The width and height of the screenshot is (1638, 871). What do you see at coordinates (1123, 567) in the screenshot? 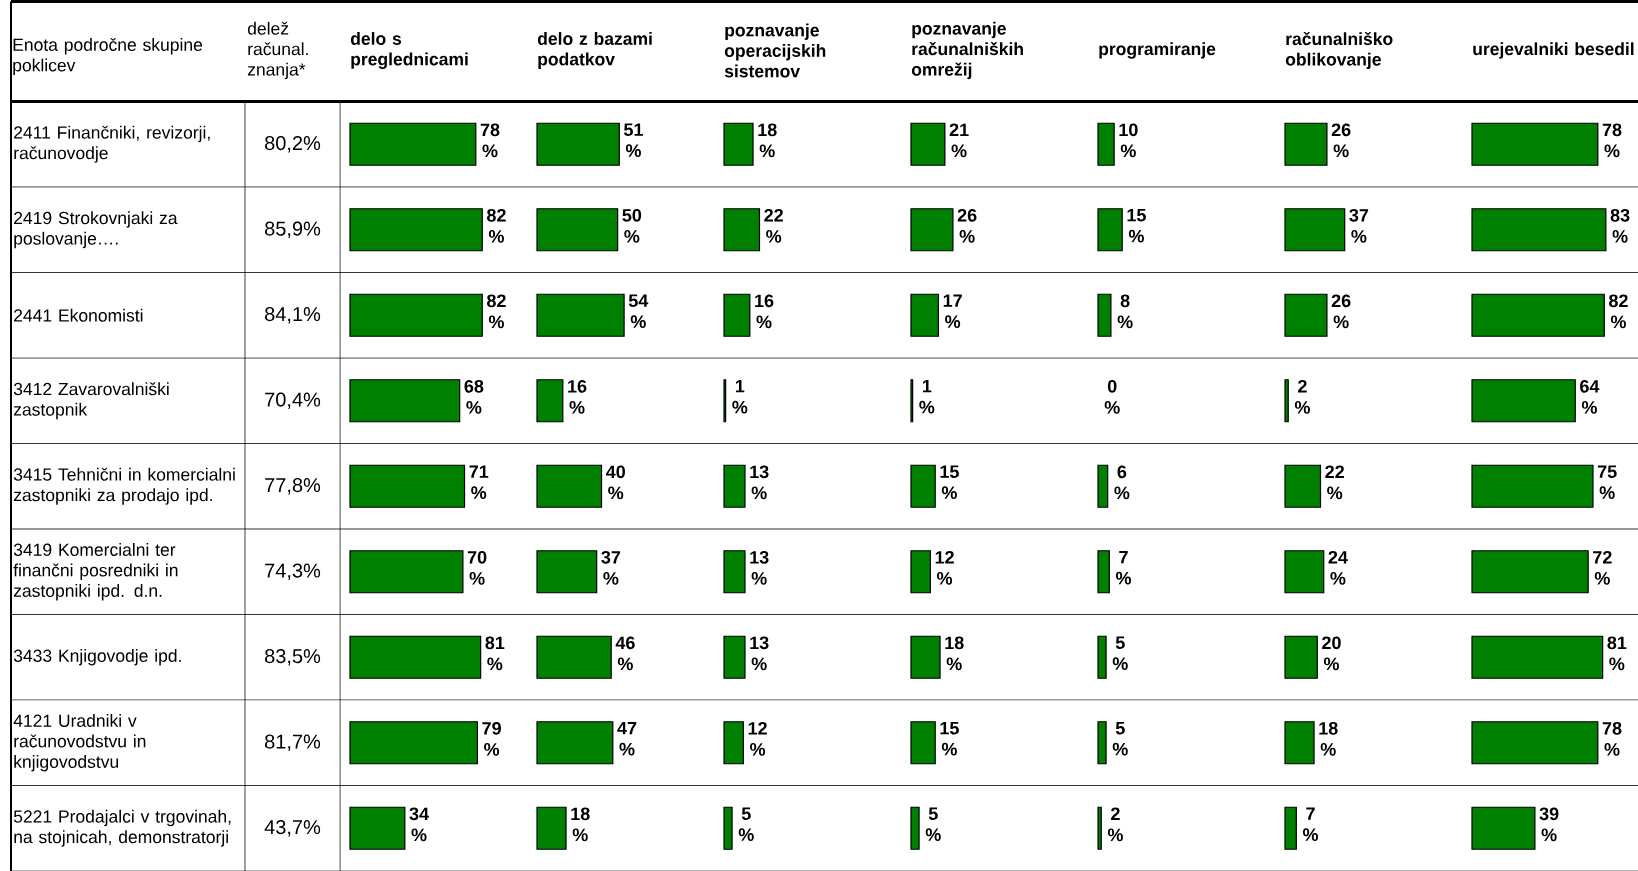
I see `data-label: 7 %` at bounding box center [1123, 567].